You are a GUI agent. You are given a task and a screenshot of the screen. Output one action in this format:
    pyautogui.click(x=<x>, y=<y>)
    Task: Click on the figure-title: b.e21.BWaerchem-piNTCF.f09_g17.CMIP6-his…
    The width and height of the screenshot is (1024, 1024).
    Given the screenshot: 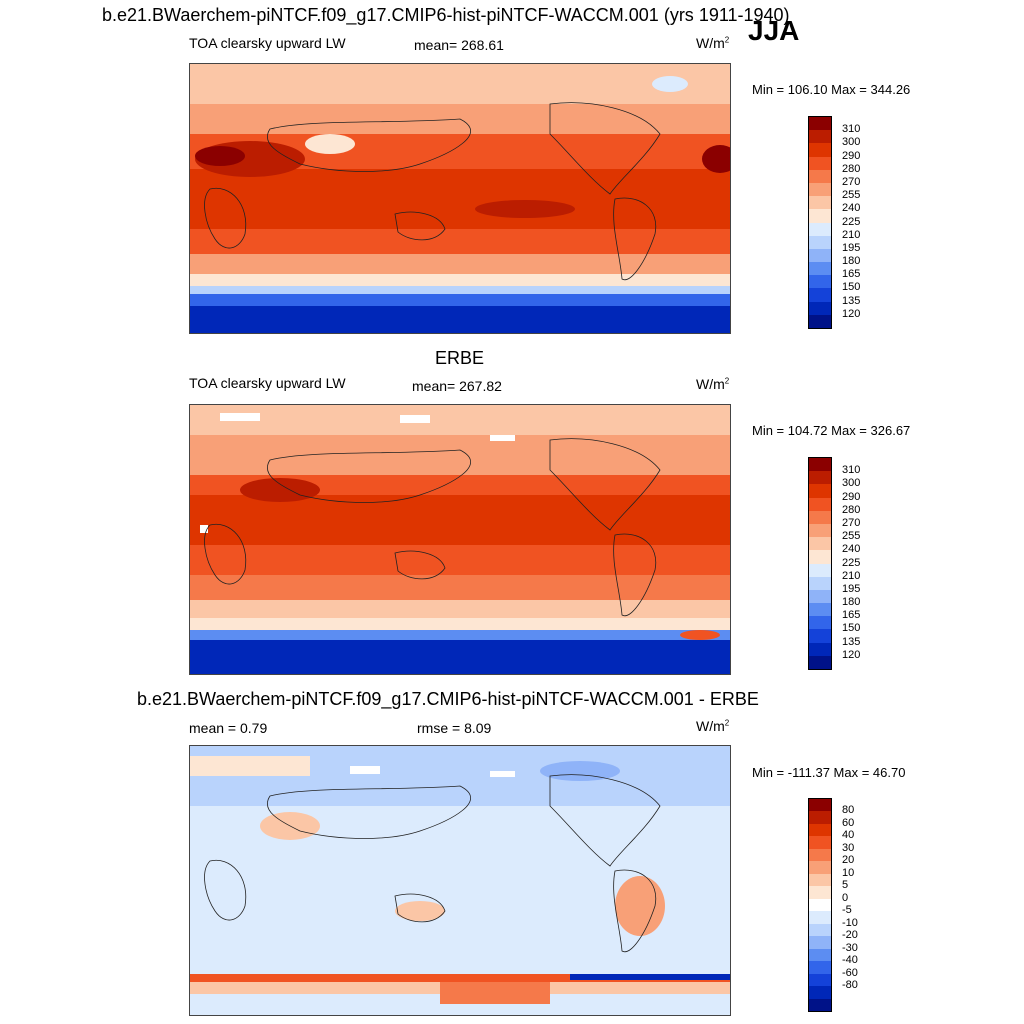 What is the action you would take?
    pyautogui.click(x=446, y=15)
    